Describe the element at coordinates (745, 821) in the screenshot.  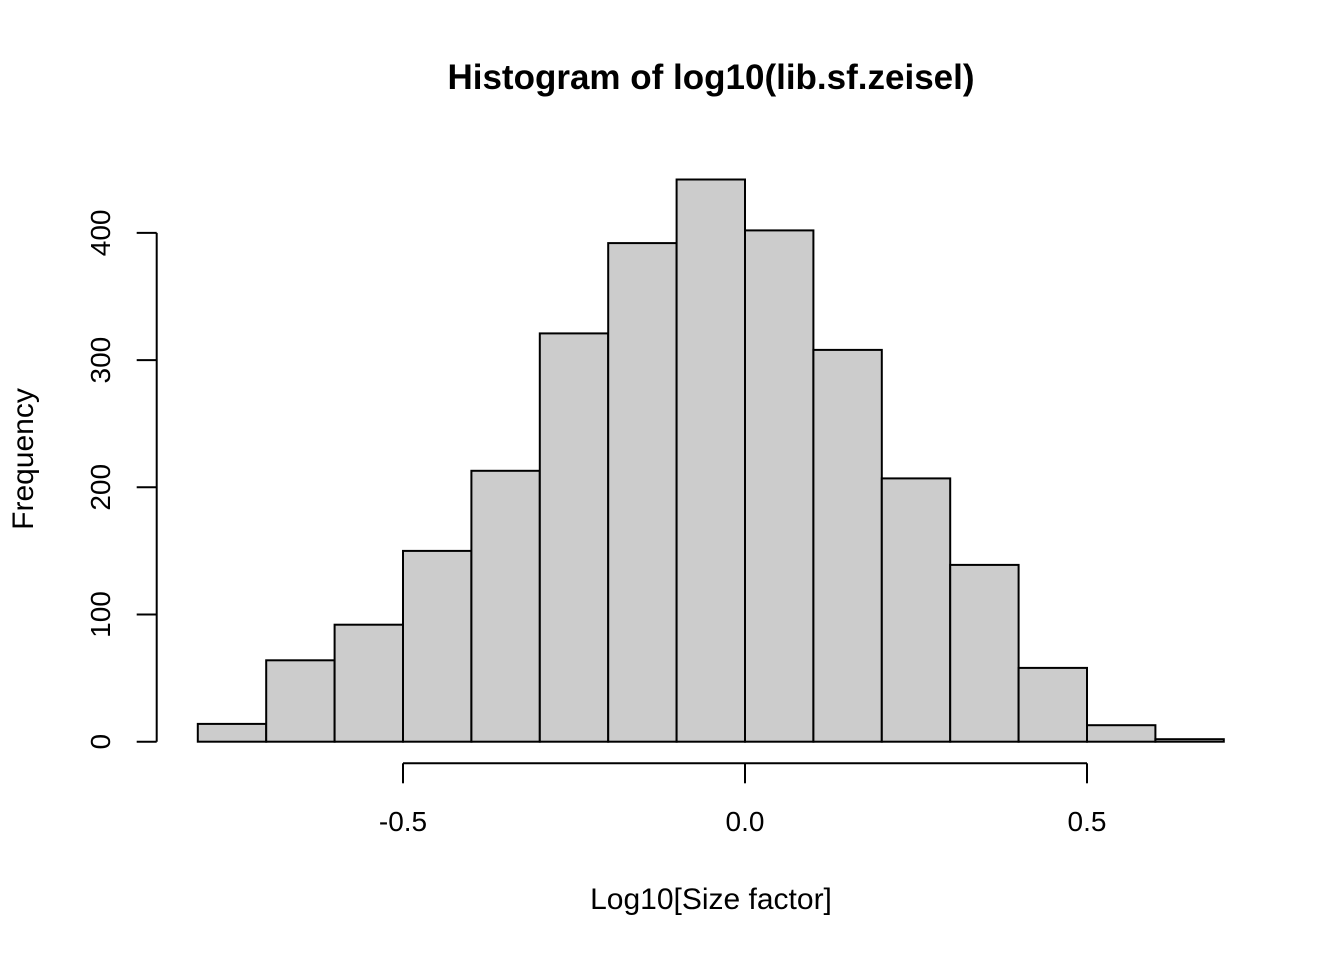
I see `x-tick-label: 0.0` at that location.